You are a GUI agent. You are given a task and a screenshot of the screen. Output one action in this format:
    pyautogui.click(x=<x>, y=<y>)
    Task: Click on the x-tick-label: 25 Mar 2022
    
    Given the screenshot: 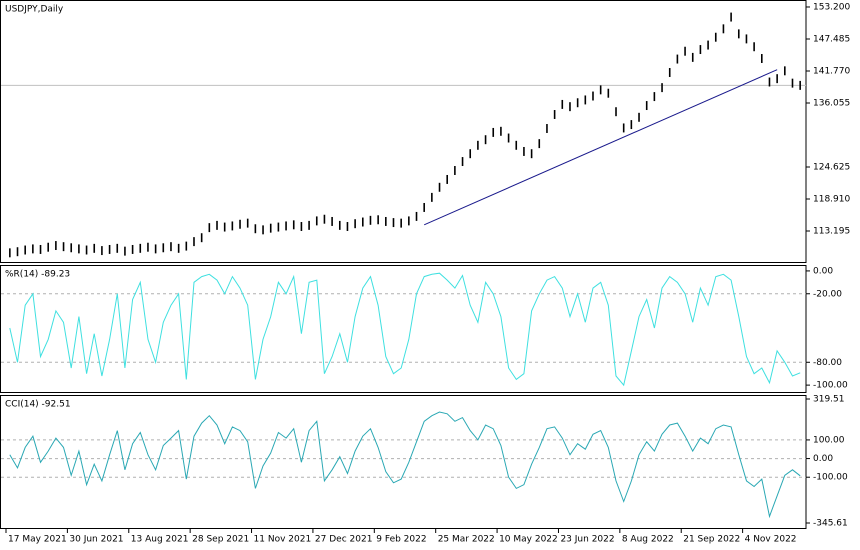 What is the action you would take?
    pyautogui.click(x=466, y=540)
    